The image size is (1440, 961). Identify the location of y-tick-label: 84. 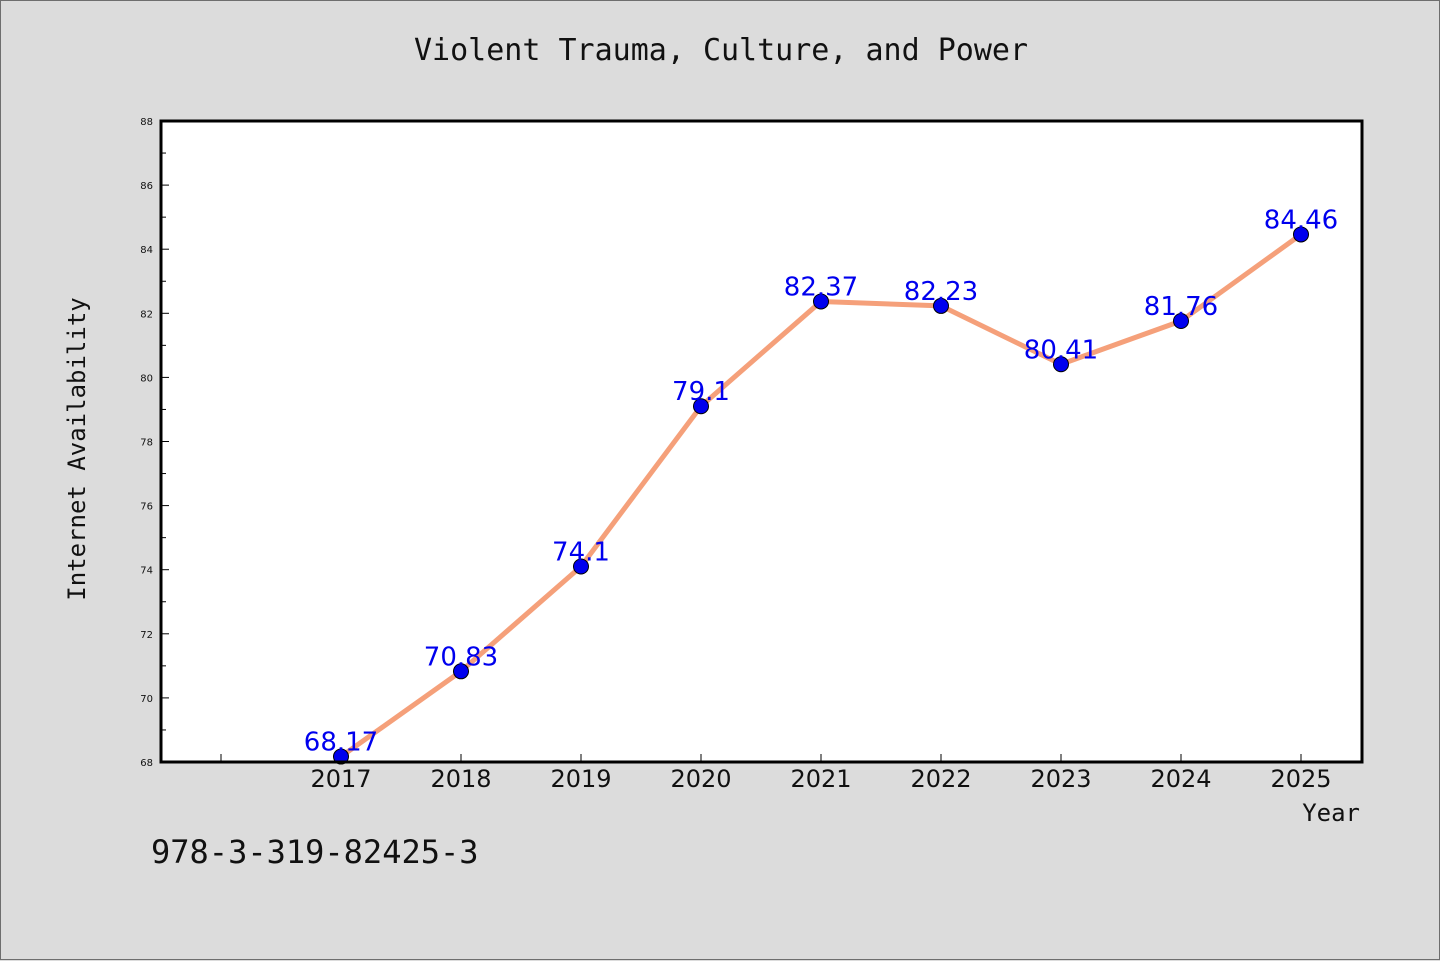
(146, 250).